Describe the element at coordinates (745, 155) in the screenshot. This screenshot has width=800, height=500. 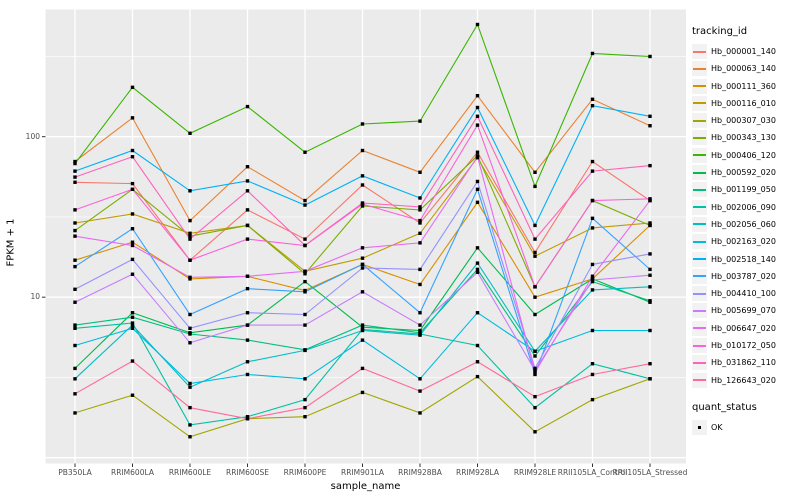
I see `legend-item-Hb_000406_120: Hb_000406_120` at that location.